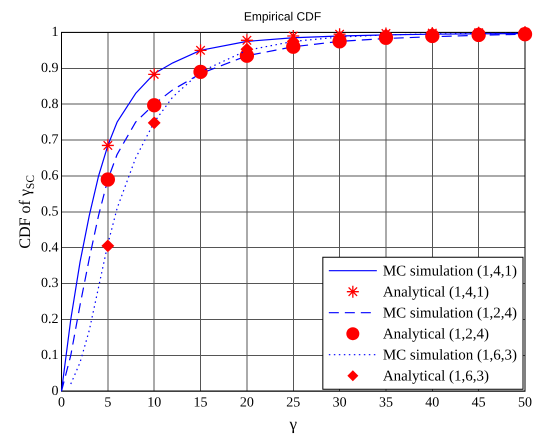 The width and height of the screenshot is (543, 444). Describe the element at coordinates (525, 402) in the screenshot. I see `x-tick-label: 50` at that location.